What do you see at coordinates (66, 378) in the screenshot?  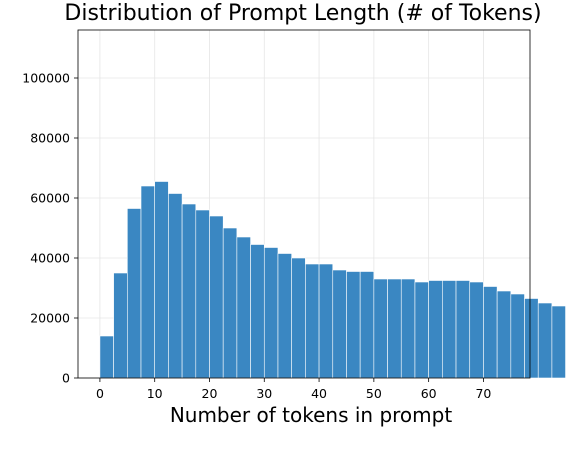 I see `y-tick-label: 0` at bounding box center [66, 378].